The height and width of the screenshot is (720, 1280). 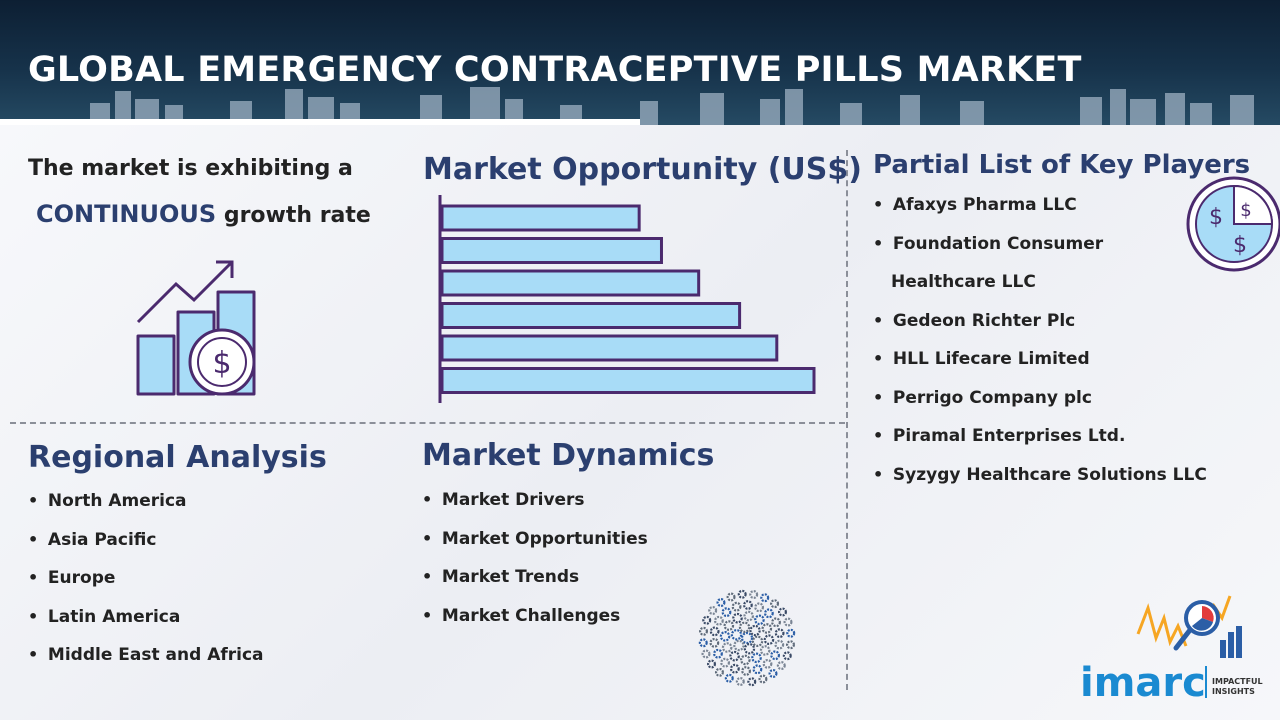 What do you see at coordinates (568, 455) in the screenshot?
I see `market-dynamics-title: Market Dynamics` at bounding box center [568, 455].